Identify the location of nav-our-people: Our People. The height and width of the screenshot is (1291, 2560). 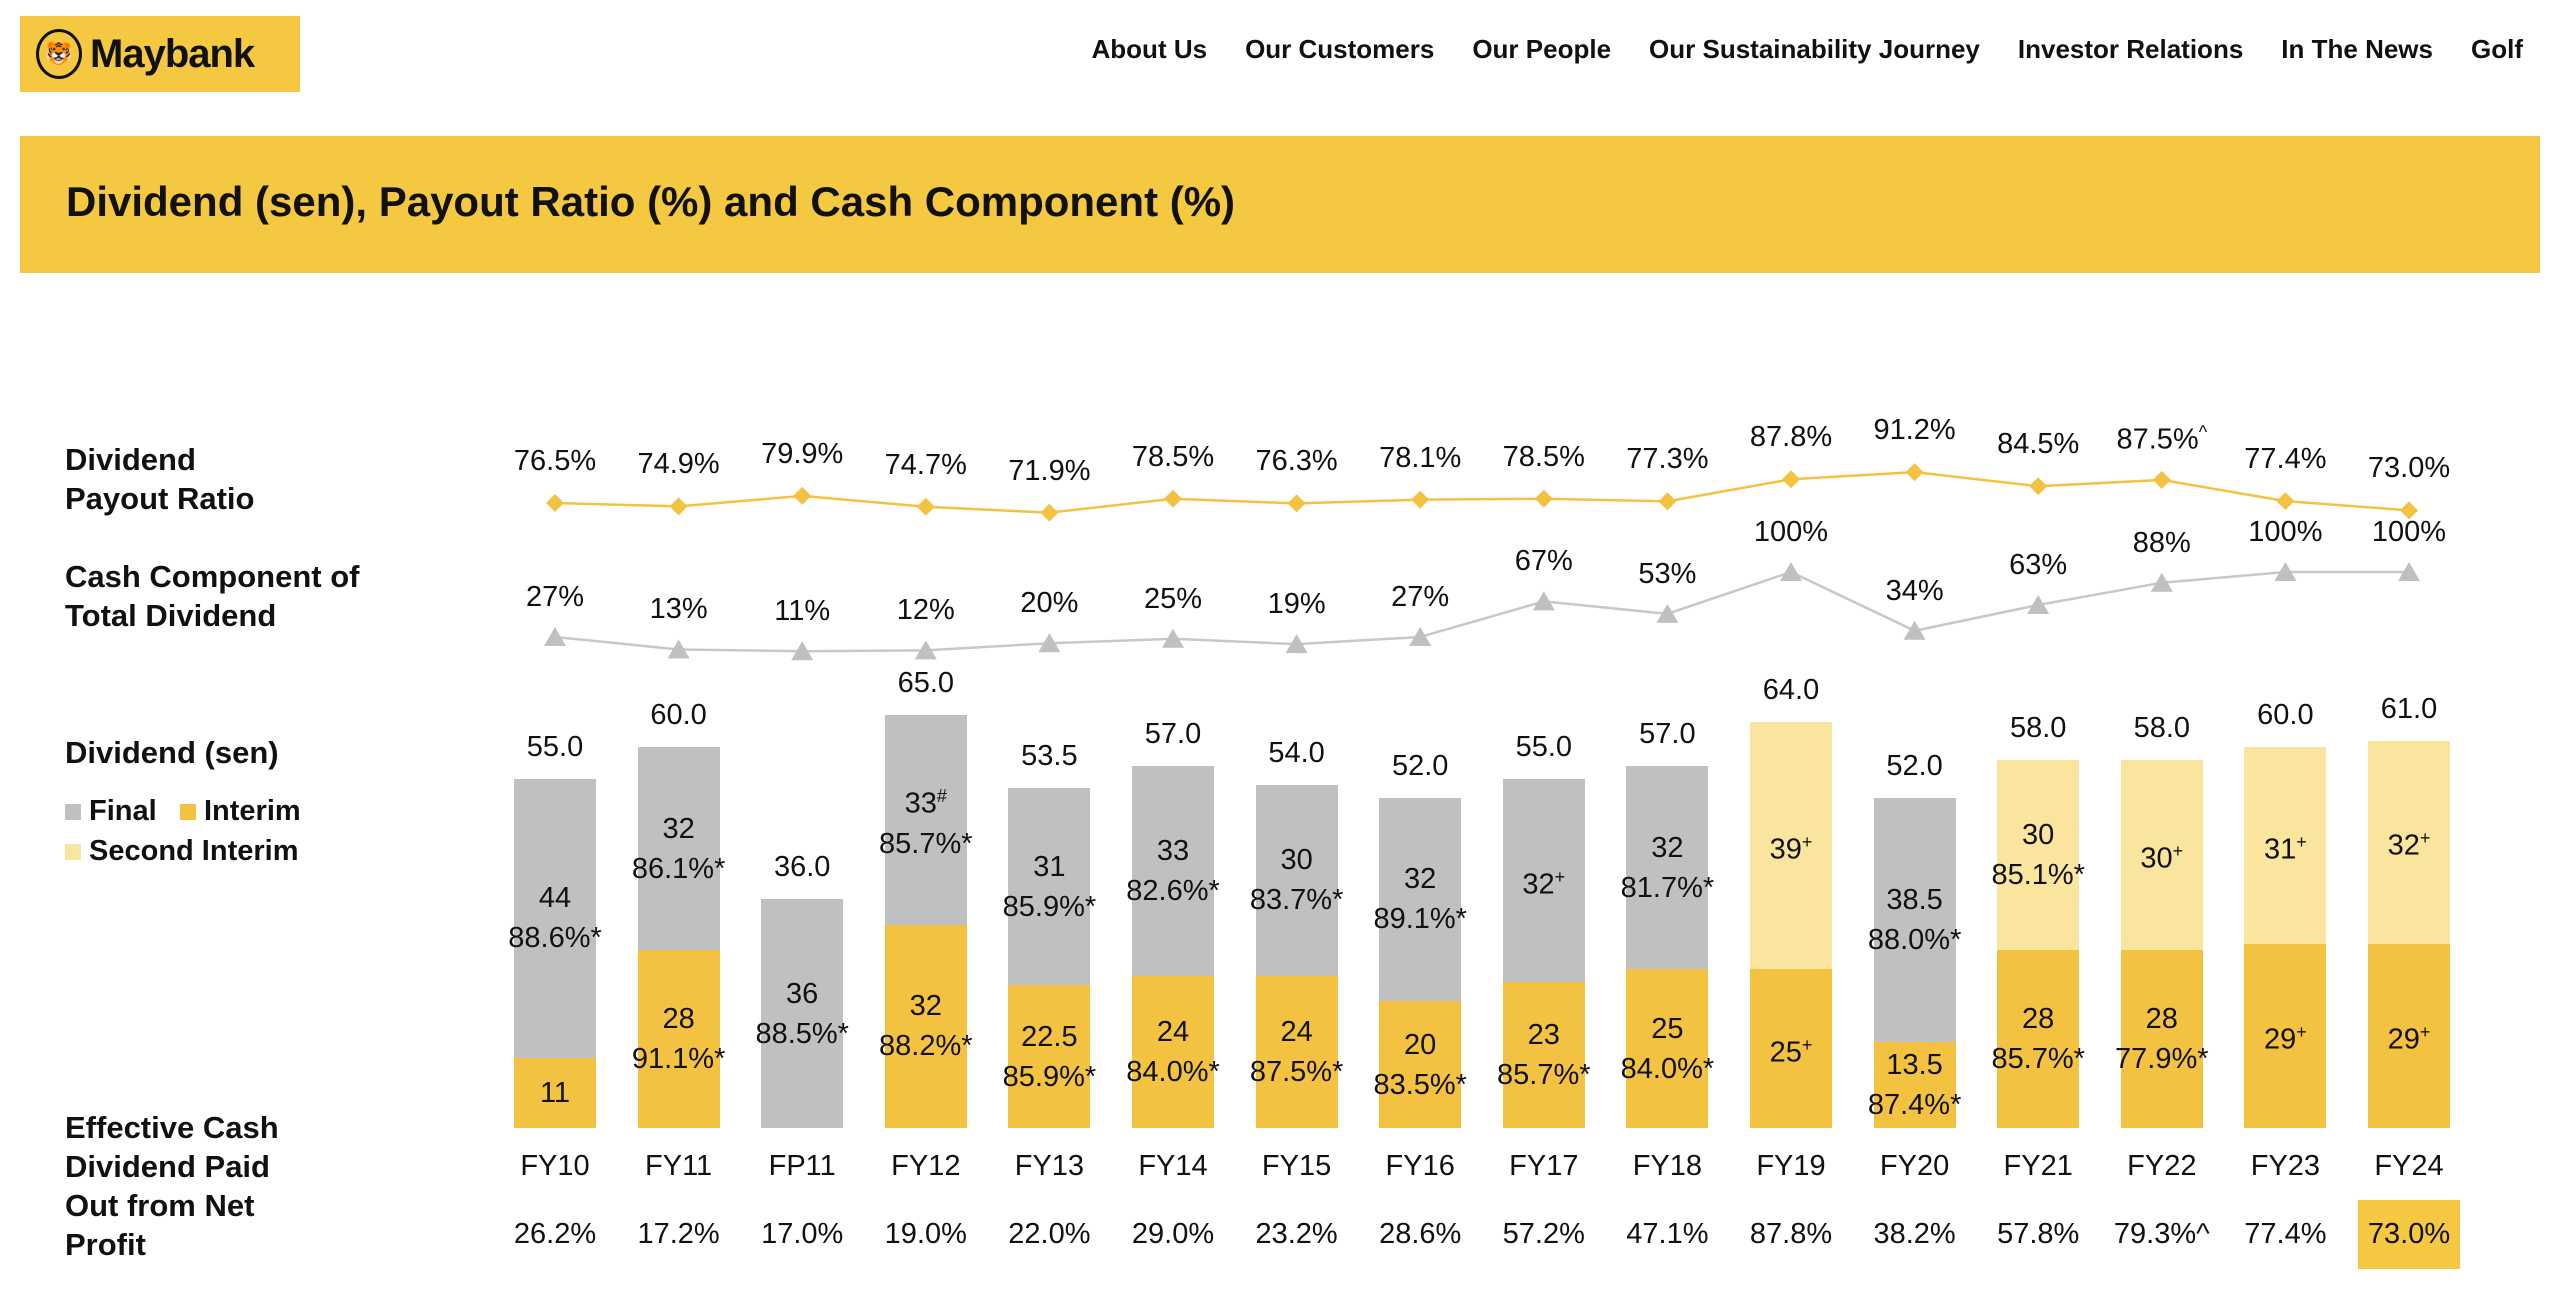
(1542, 49).